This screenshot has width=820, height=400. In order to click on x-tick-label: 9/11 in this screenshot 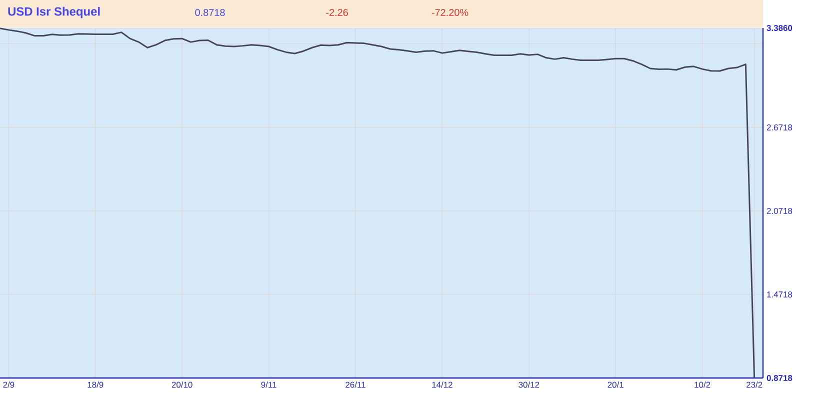, I will do `click(268, 385)`.